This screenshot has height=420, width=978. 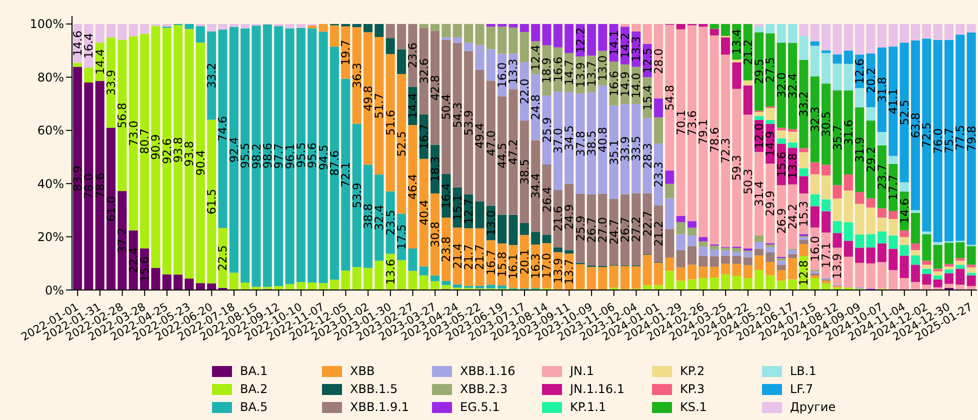 I want to click on data-label: 46.4, so click(x=413, y=187).